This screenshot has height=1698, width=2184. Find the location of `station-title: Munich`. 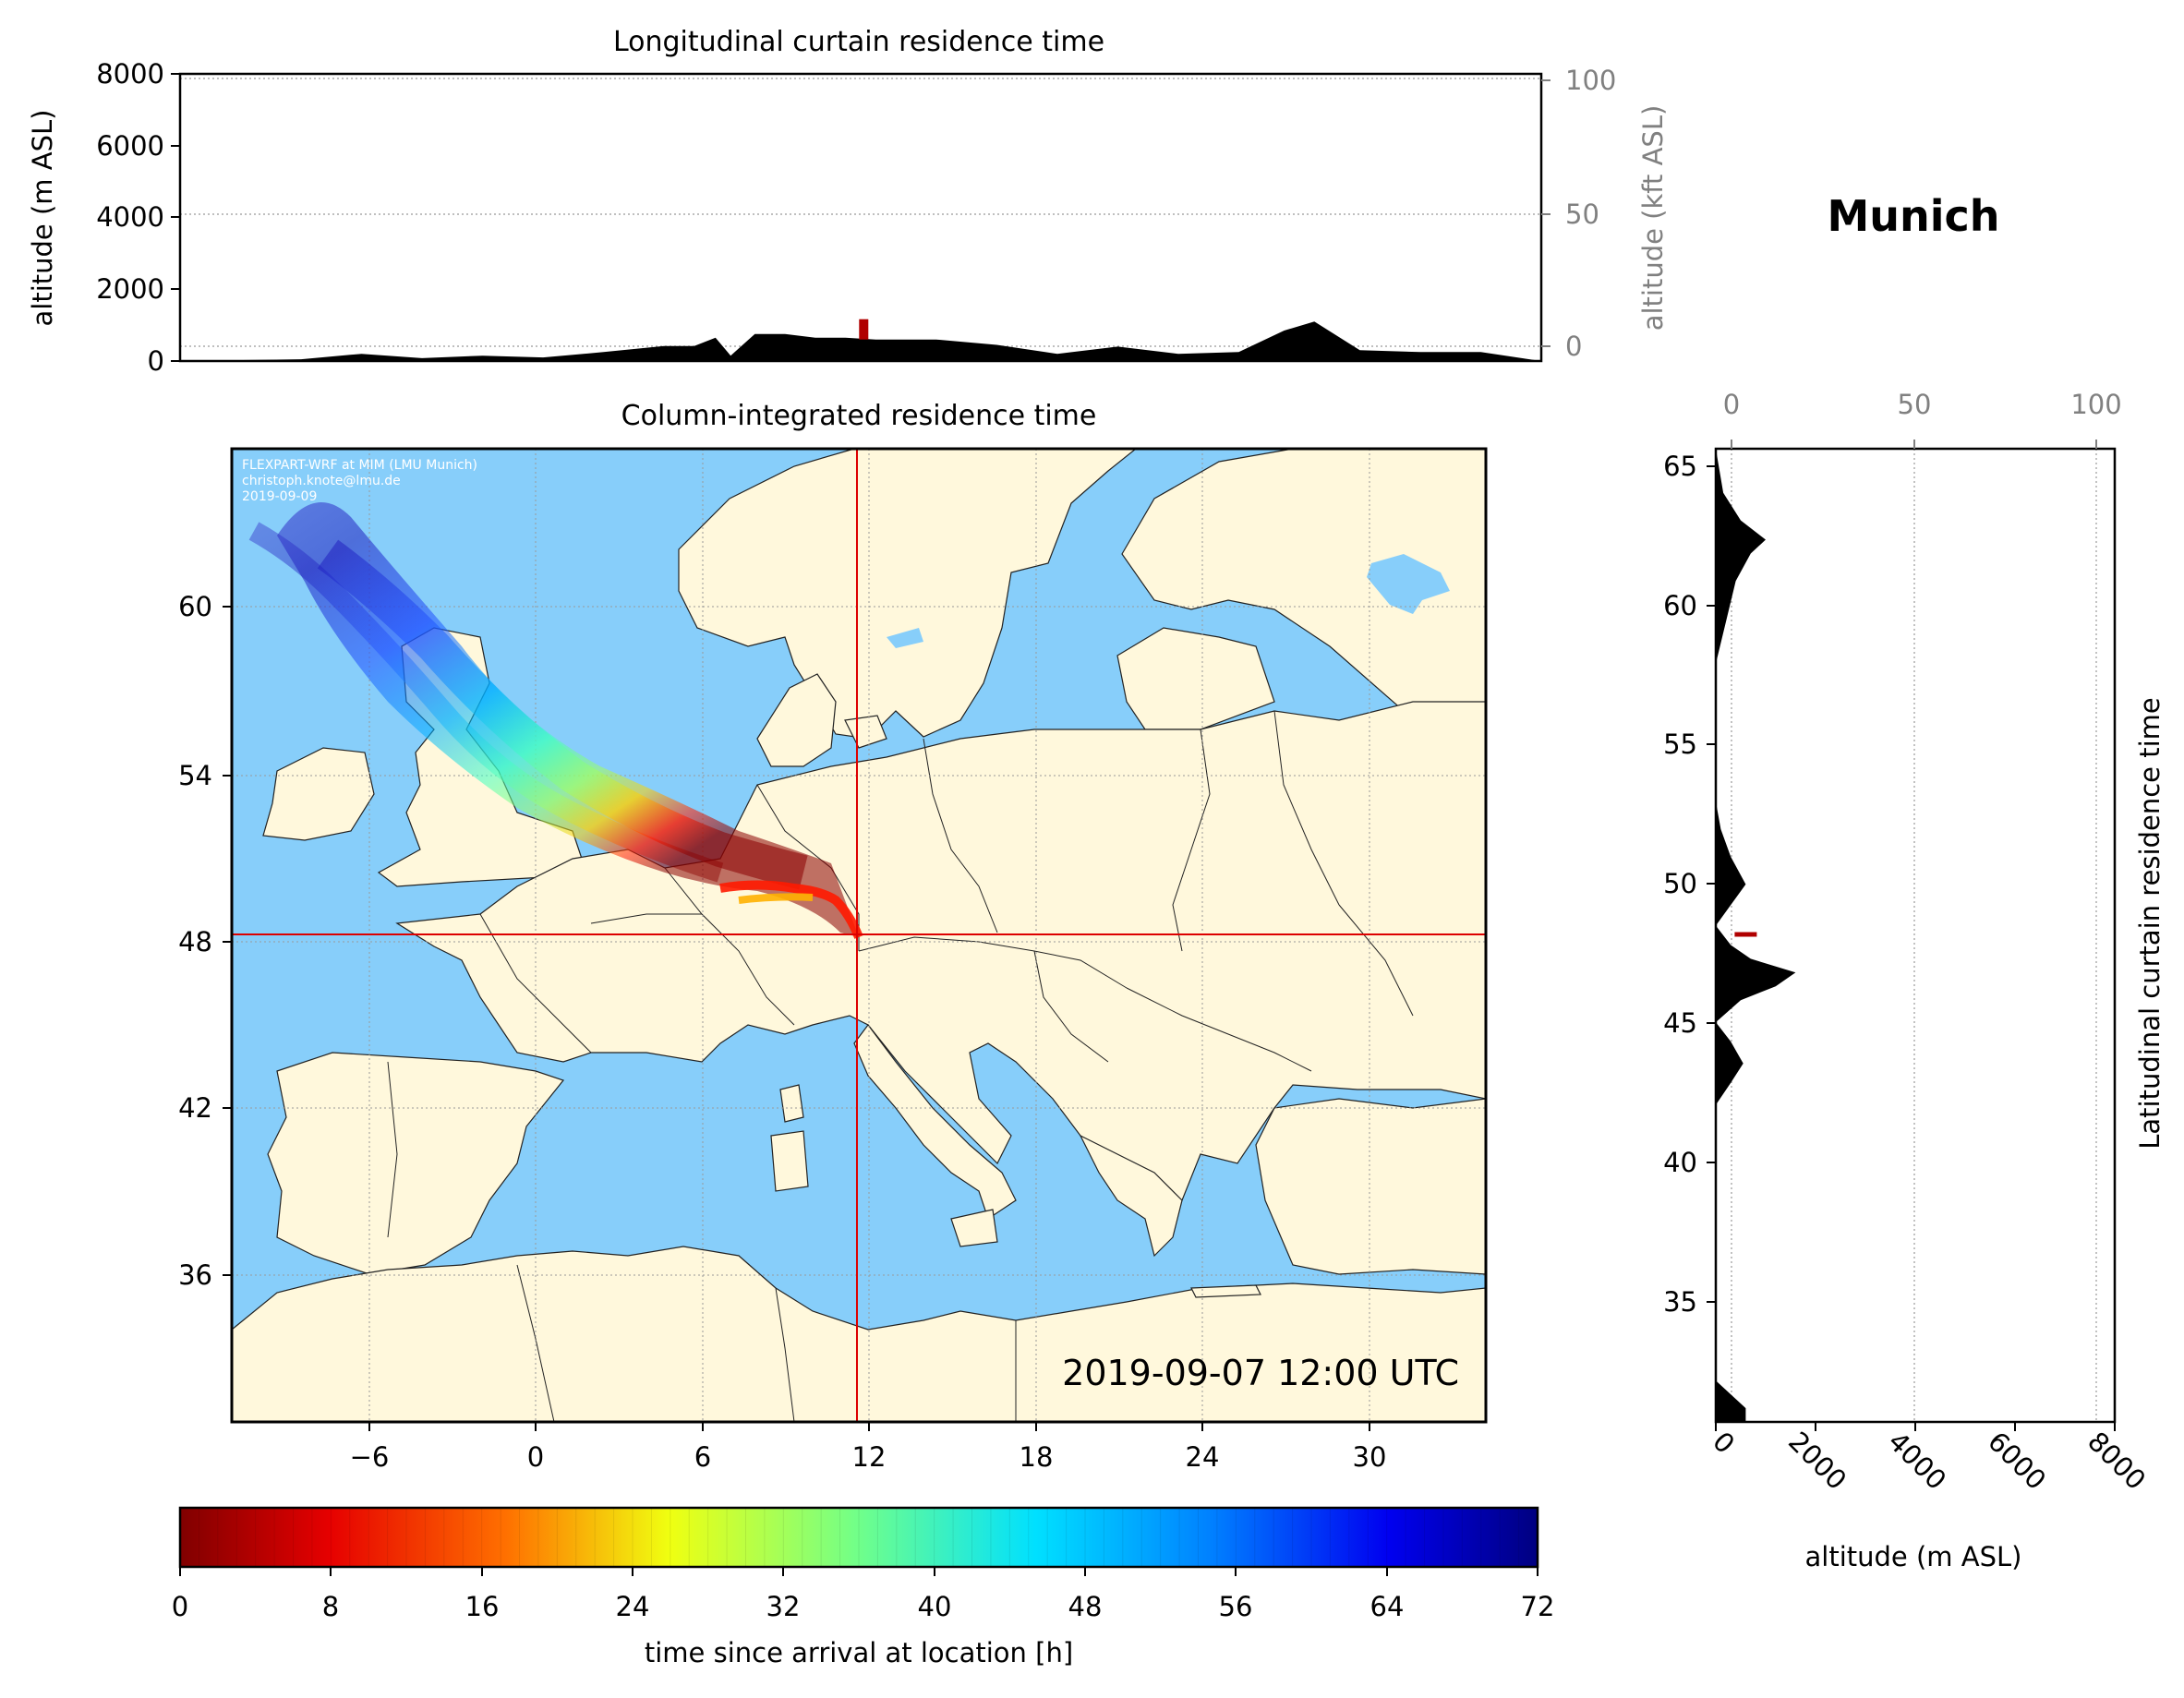

station-title: Munich is located at coordinates (1913, 216).